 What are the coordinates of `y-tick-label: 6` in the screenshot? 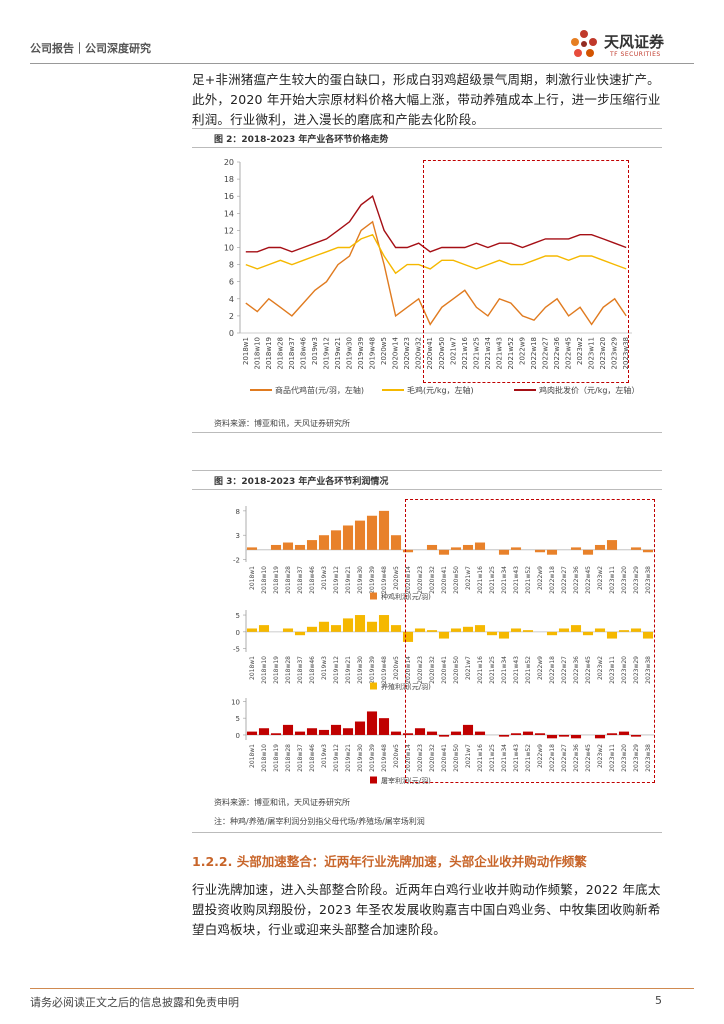 It's located at (231, 282).